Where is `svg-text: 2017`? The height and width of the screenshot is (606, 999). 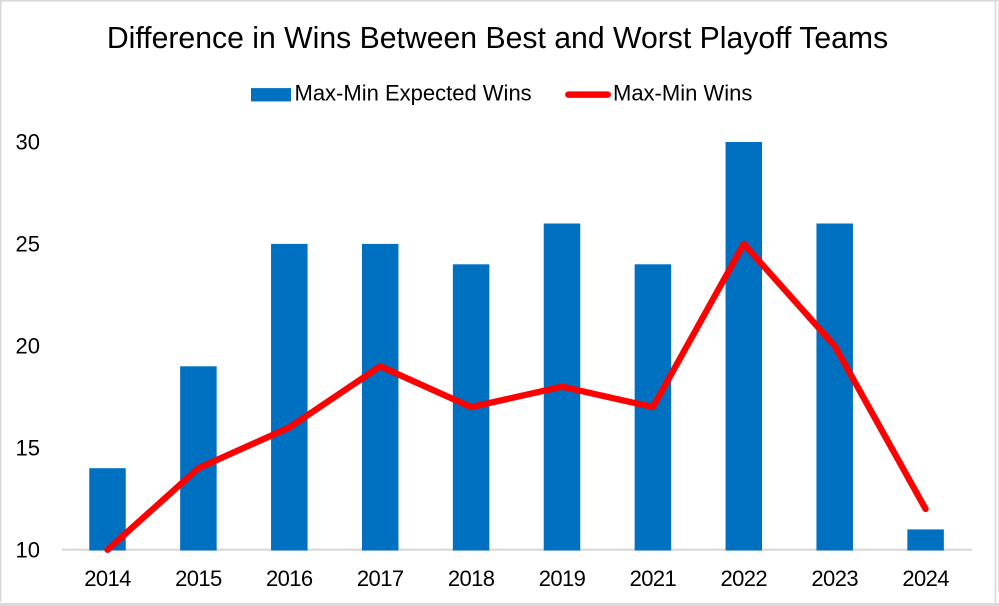
svg-text: 2017 is located at coordinates (380, 578).